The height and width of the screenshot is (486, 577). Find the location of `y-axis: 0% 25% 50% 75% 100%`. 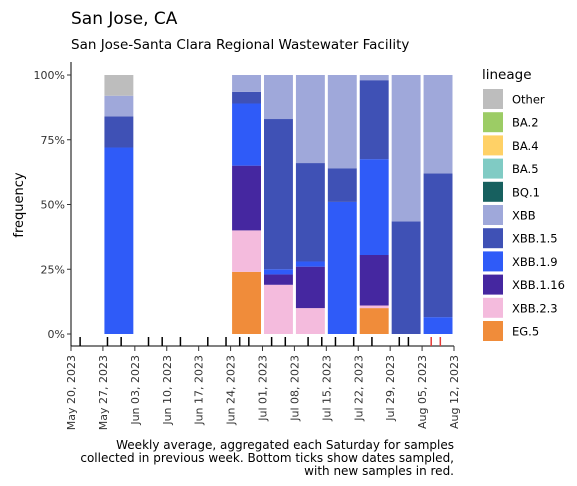

y-axis: 0% 25% 50% 75% 100% is located at coordinates (52, 205).